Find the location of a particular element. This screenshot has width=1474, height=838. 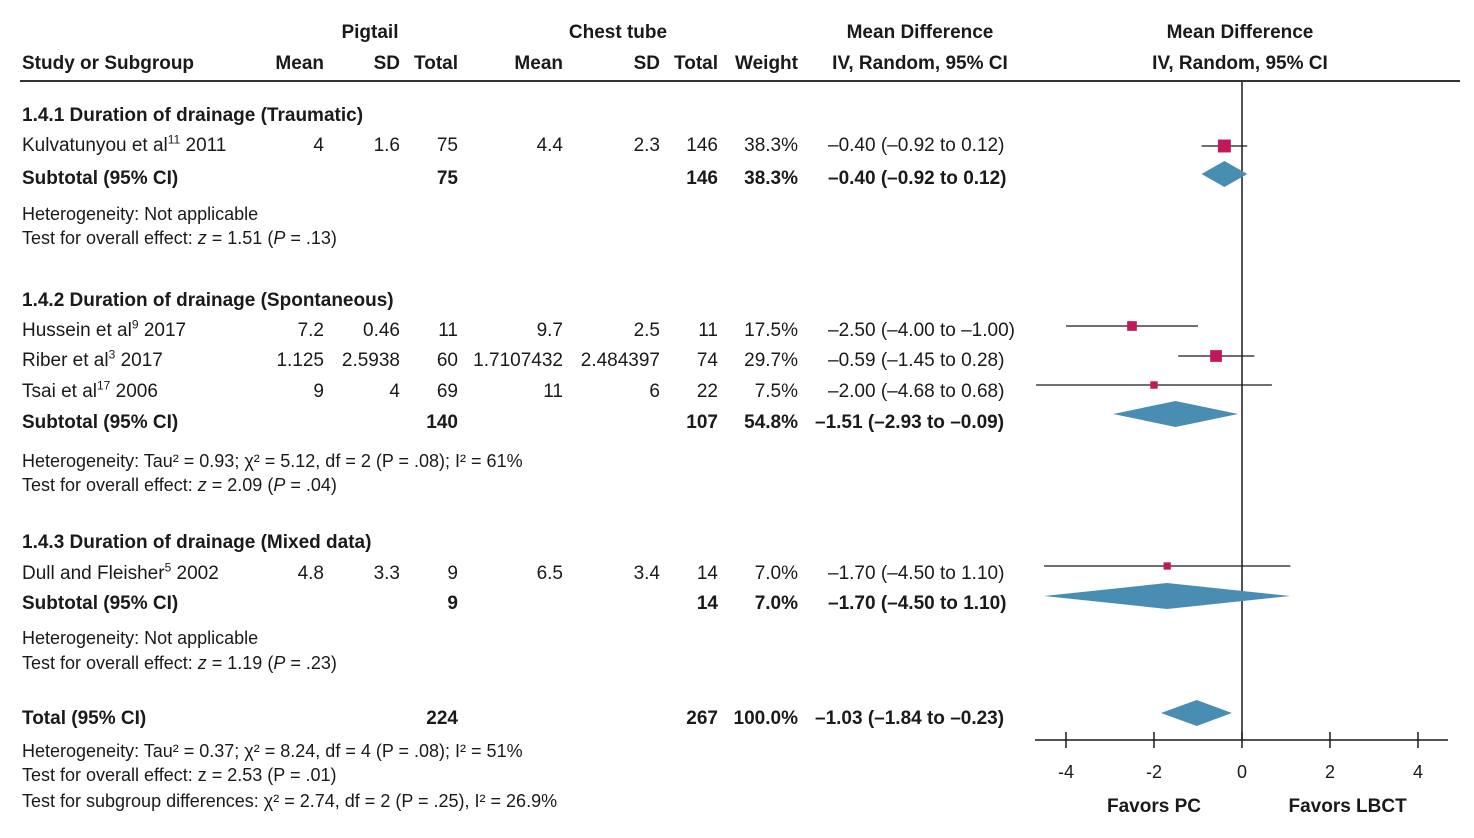

subtotal-weight: 54.8% is located at coordinates (771, 422).